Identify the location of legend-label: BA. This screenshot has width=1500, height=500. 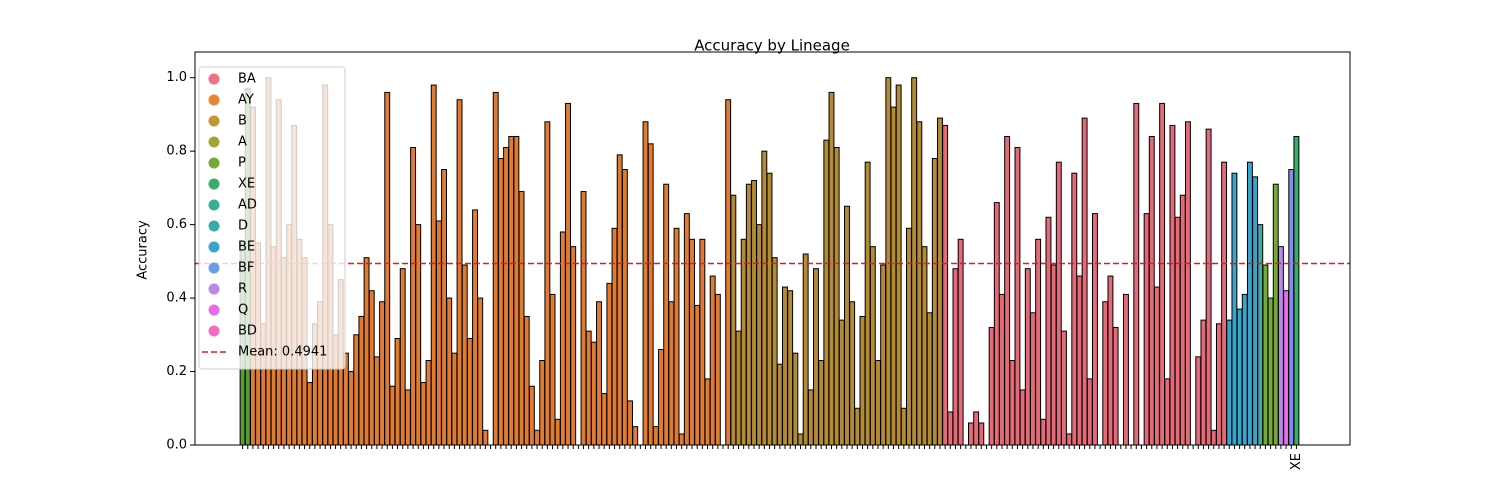
(247, 79).